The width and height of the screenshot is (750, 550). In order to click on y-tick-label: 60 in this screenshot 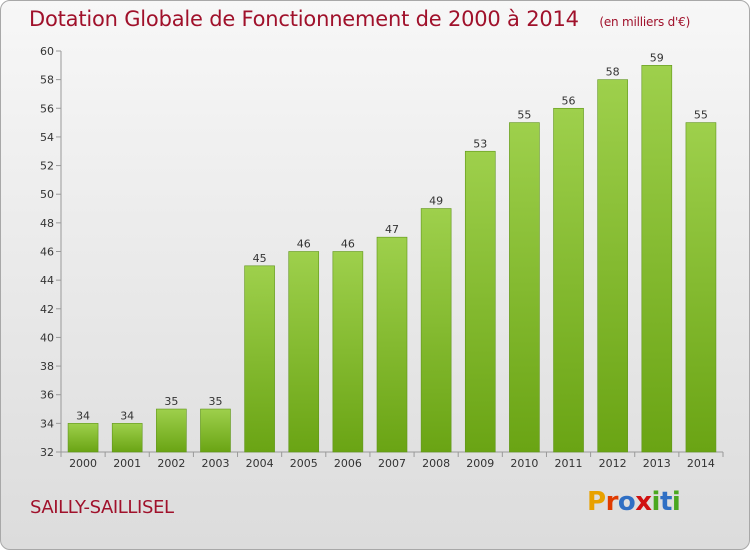, I will do `click(47, 51)`.